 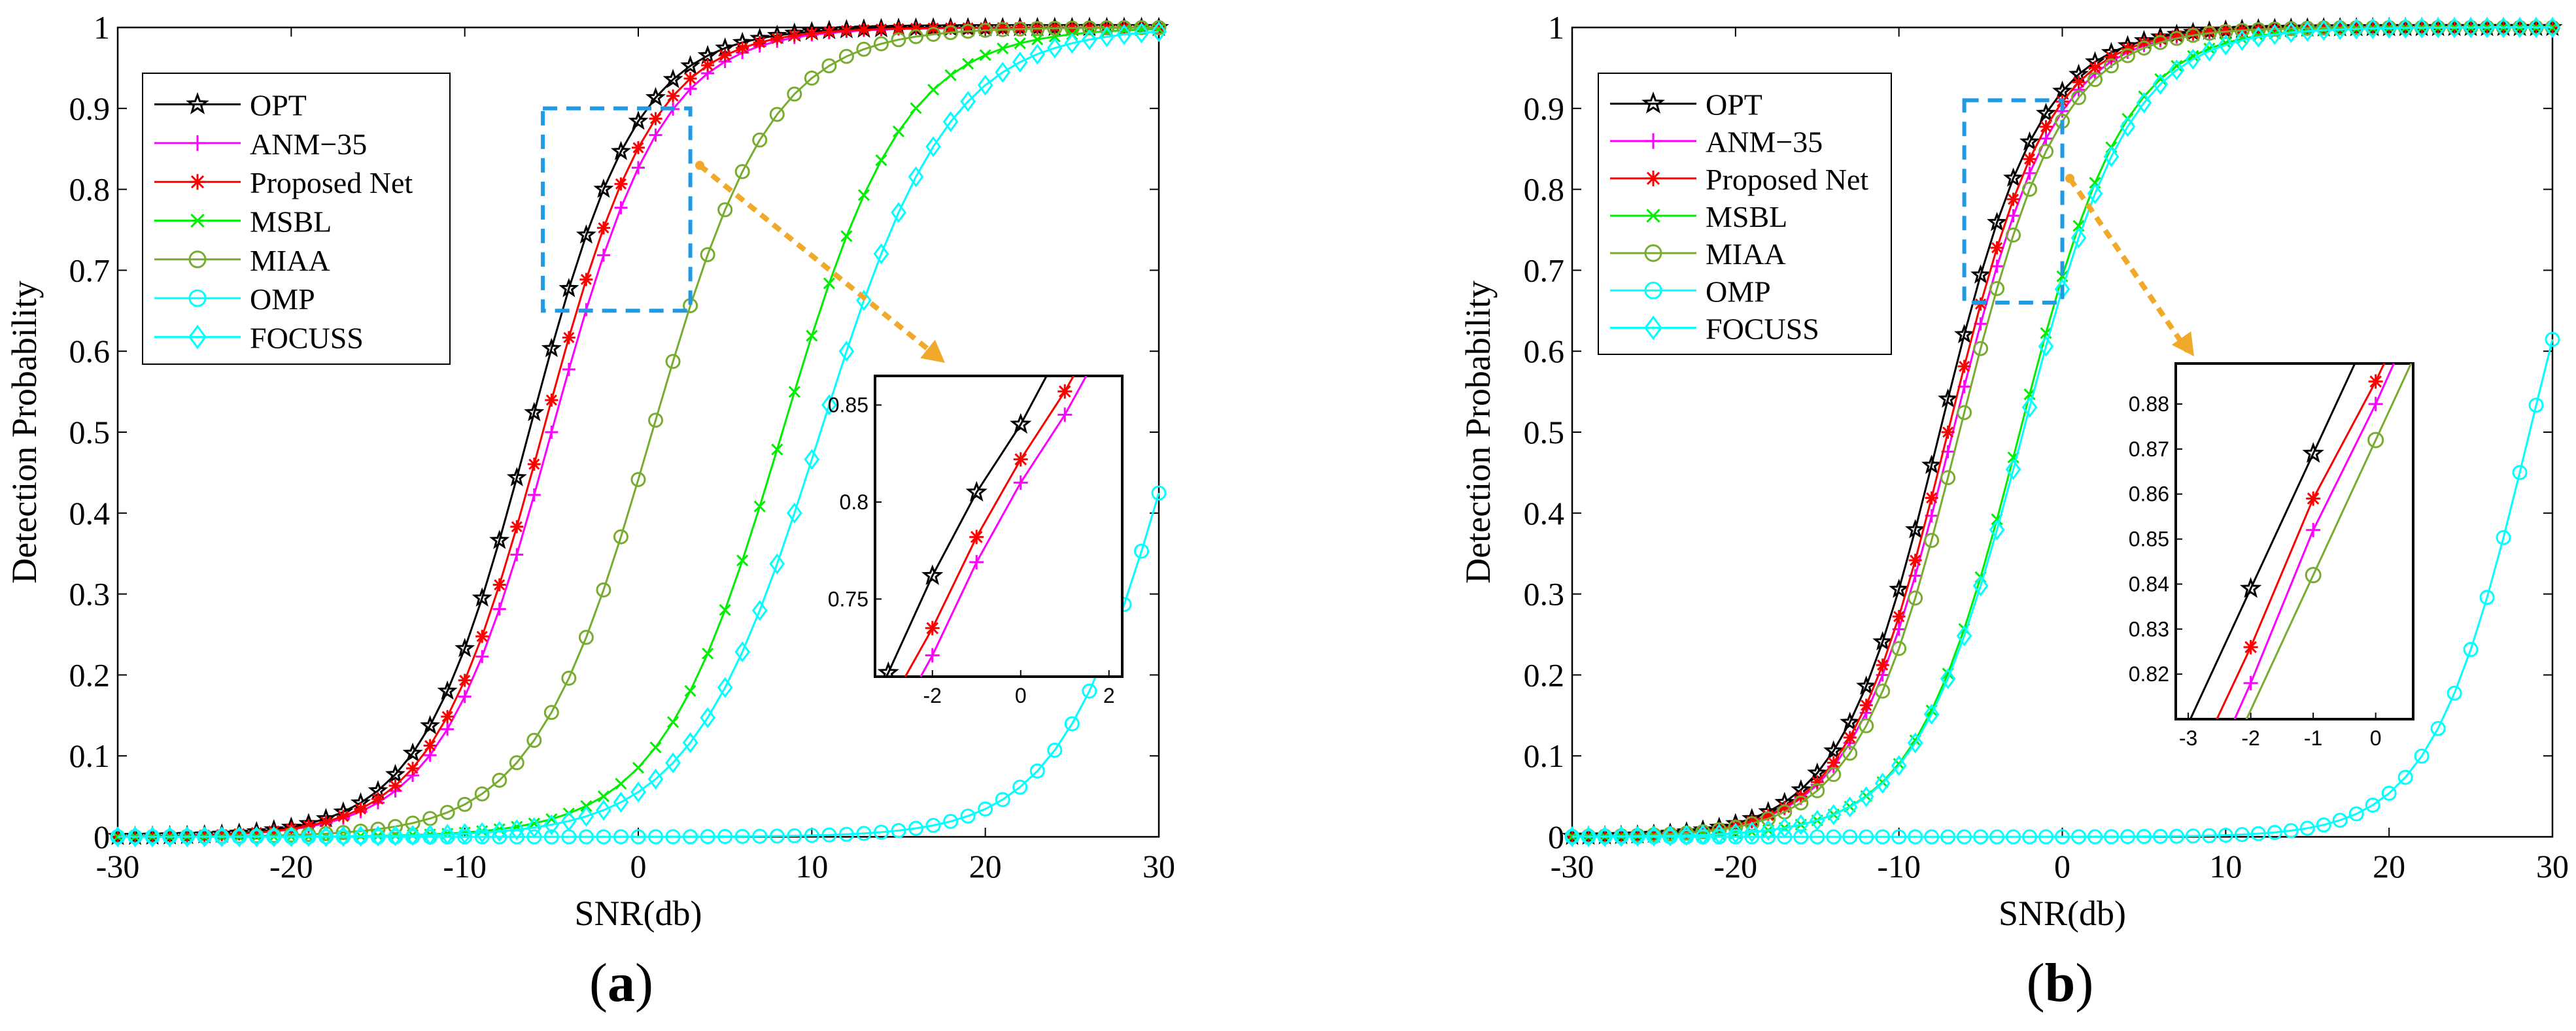 I want to click on y-tick-label: 0.3, so click(x=1545, y=594).